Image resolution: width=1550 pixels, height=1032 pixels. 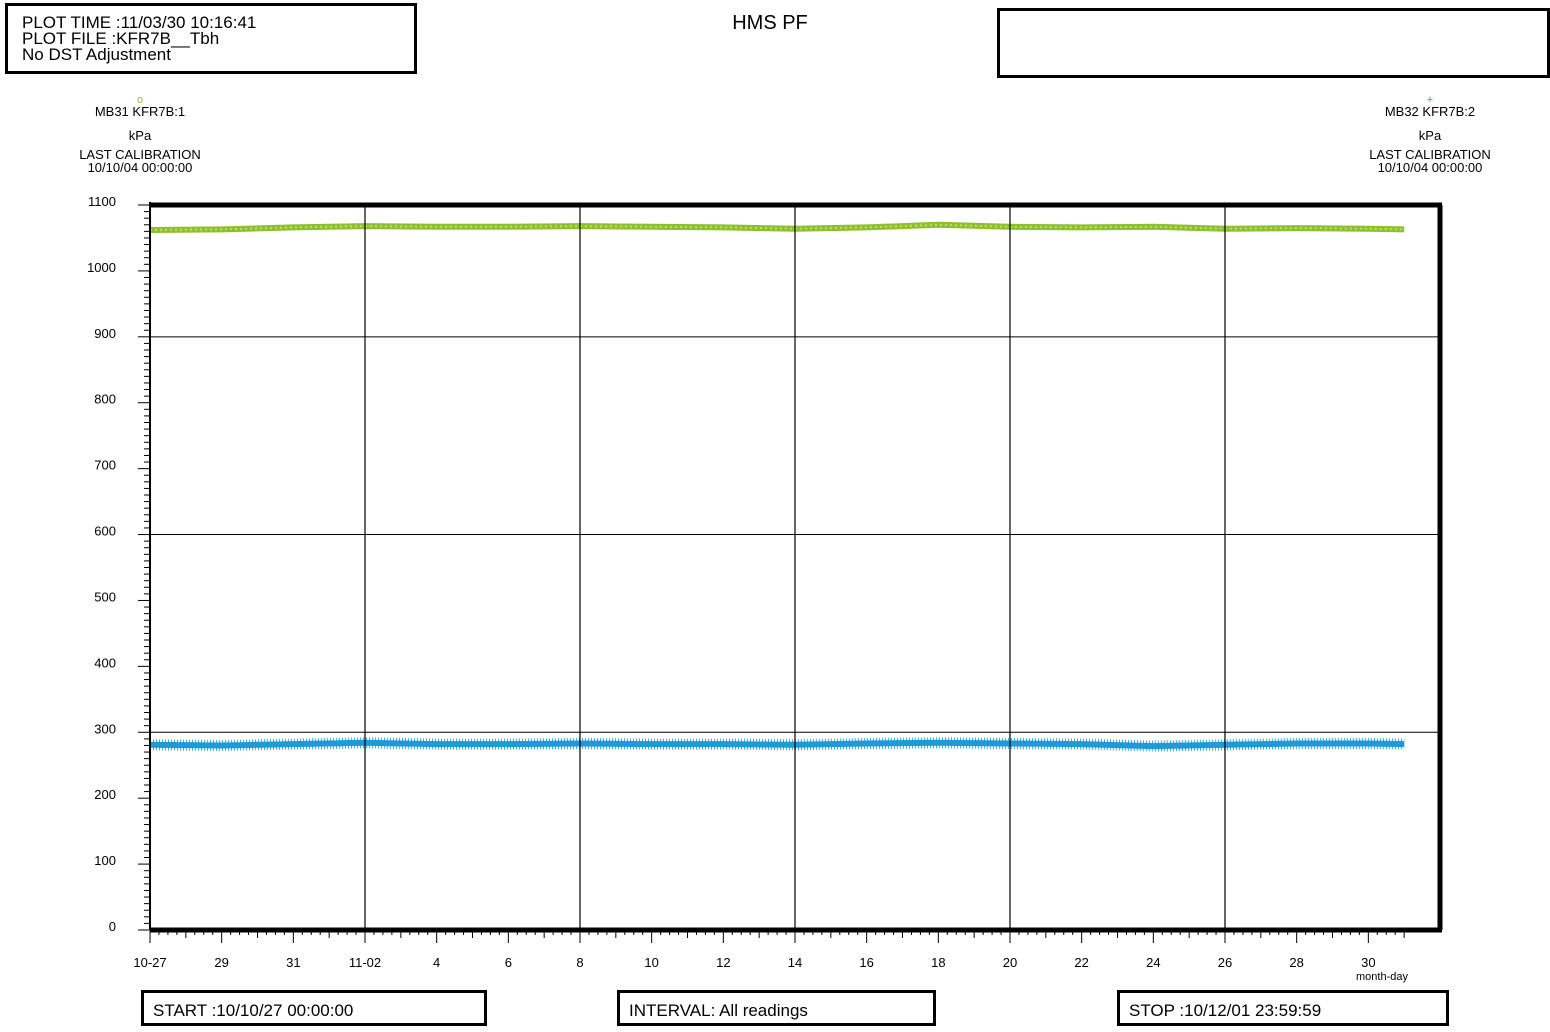 What do you see at coordinates (105, 794) in the screenshot?
I see `y-tick-label: 200` at bounding box center [105, 794].